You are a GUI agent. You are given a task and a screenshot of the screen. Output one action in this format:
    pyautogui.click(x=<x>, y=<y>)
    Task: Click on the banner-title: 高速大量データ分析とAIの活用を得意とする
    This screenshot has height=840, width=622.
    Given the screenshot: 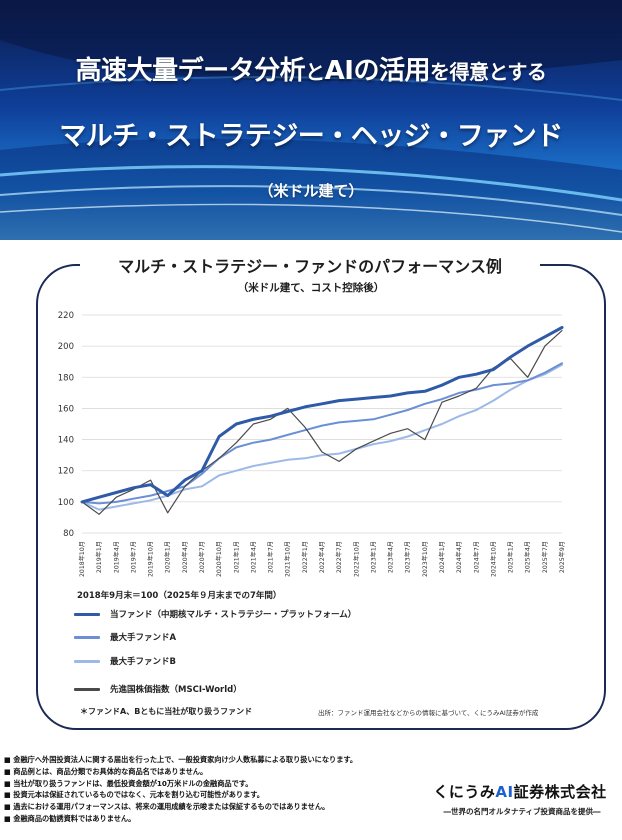 What is the action you would take?
    pyautogui.click(x=311, y=68)
    